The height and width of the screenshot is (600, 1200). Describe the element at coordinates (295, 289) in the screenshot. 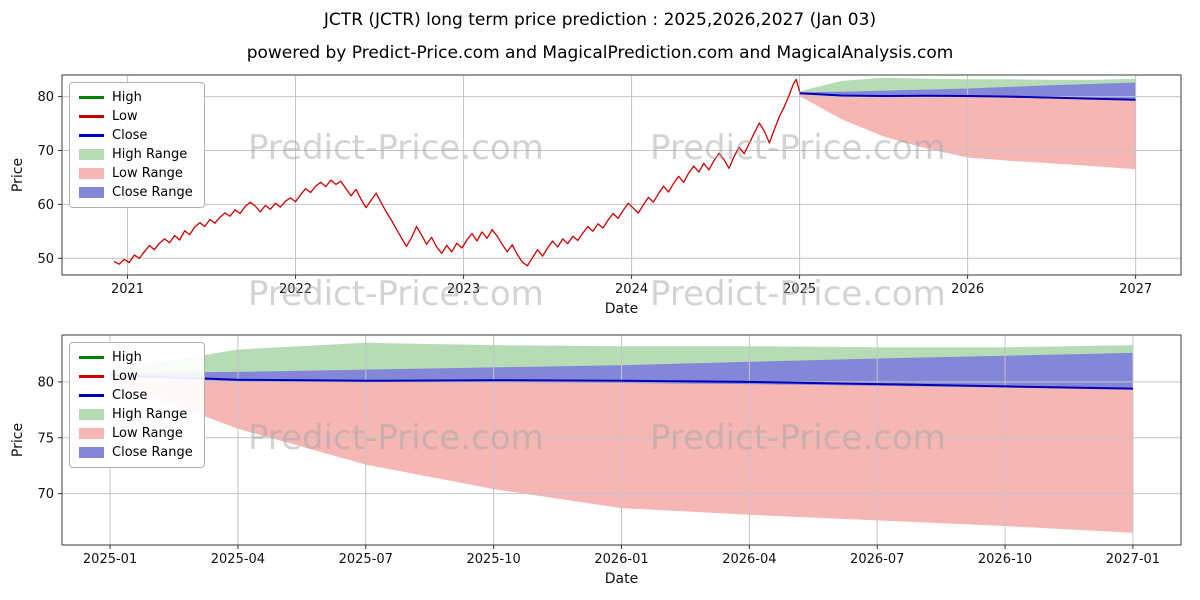

I see `x-tick-label: 2022` at that location.